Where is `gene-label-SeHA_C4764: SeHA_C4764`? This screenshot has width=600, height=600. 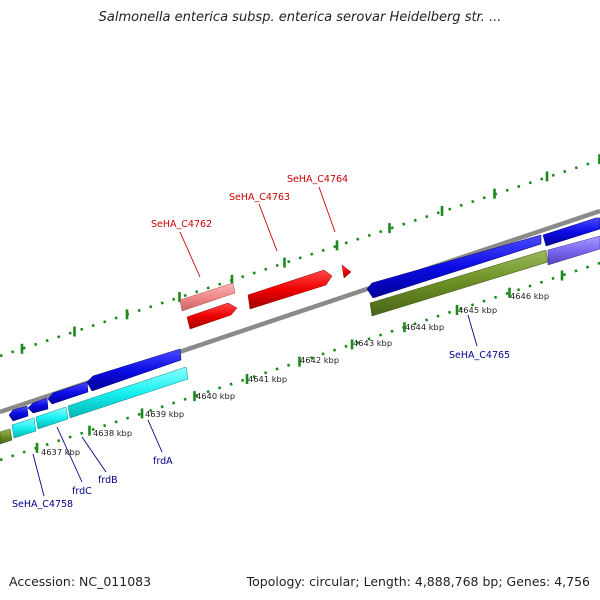 gene-label-SeHA_C4764: SeHA_C4764 is located at coordinates (317, 179).